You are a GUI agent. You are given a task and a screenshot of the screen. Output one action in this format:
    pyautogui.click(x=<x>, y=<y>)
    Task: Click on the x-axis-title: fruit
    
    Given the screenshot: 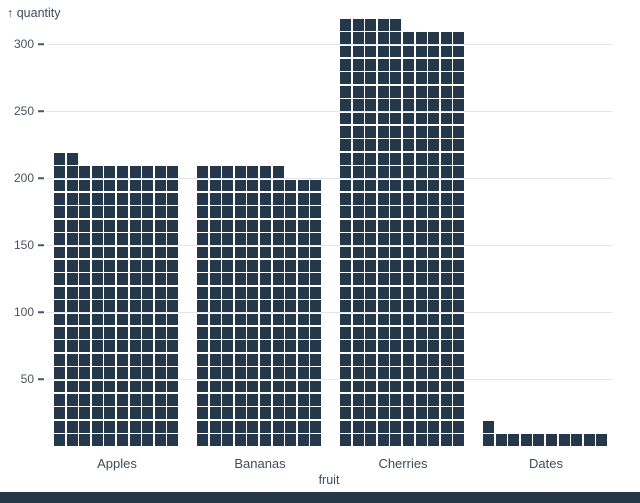 What is the action you would take?
    pyautogui.click(x=329, y=480)
    